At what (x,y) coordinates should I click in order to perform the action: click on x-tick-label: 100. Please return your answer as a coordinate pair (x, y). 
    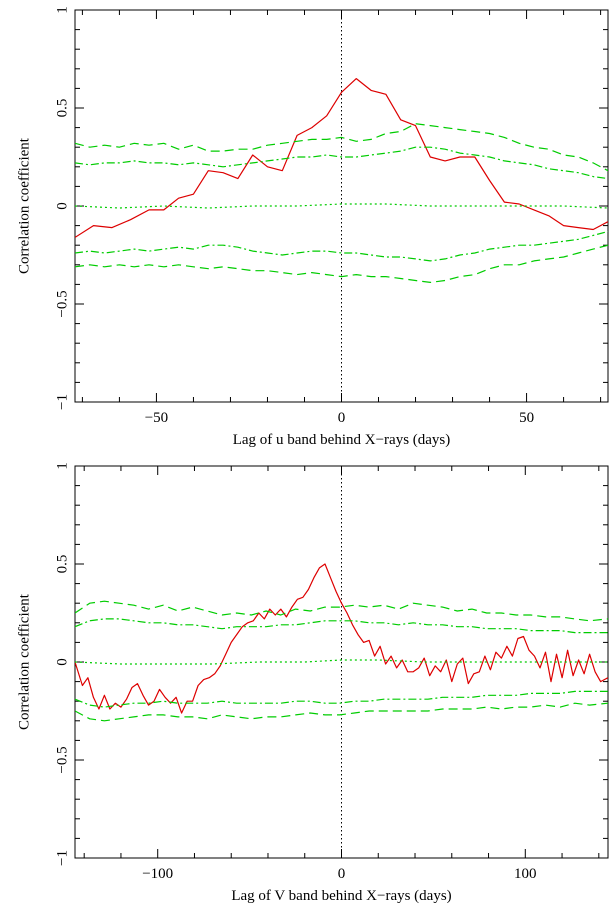
    Looking at the image, I should click on (525, 874).